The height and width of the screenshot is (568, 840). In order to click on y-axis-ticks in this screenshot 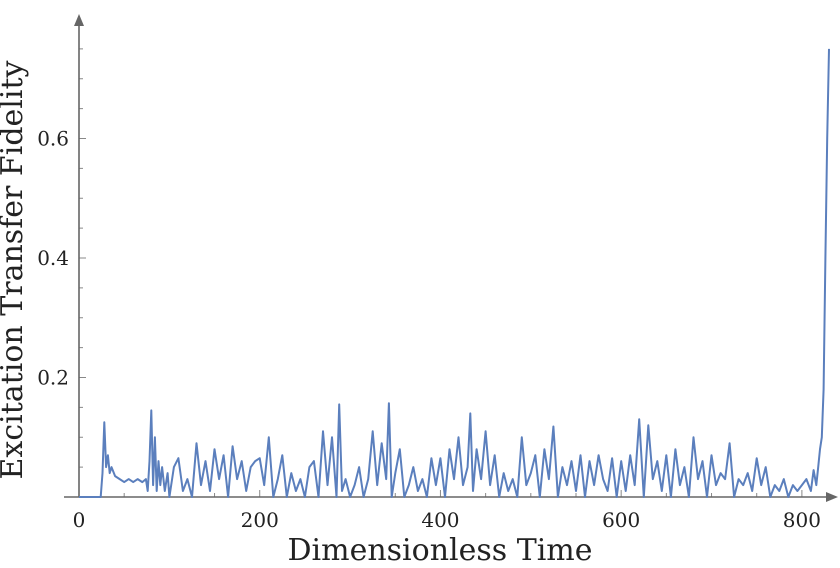, I will do `click(82, 258)`.